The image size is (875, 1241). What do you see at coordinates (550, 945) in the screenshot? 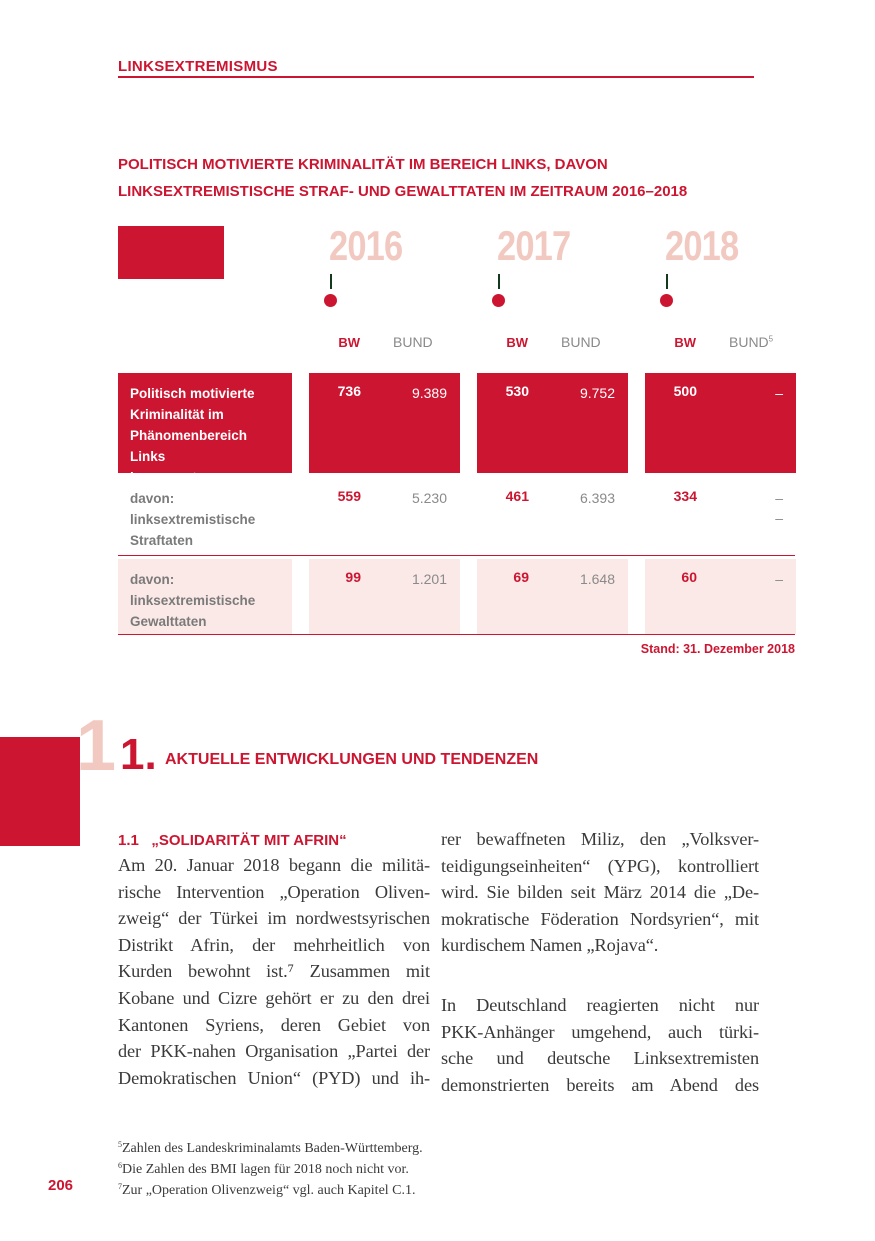
I see `body-text-line: kurdischem Namen „Rojava“.` at bounding box center [550, 945].